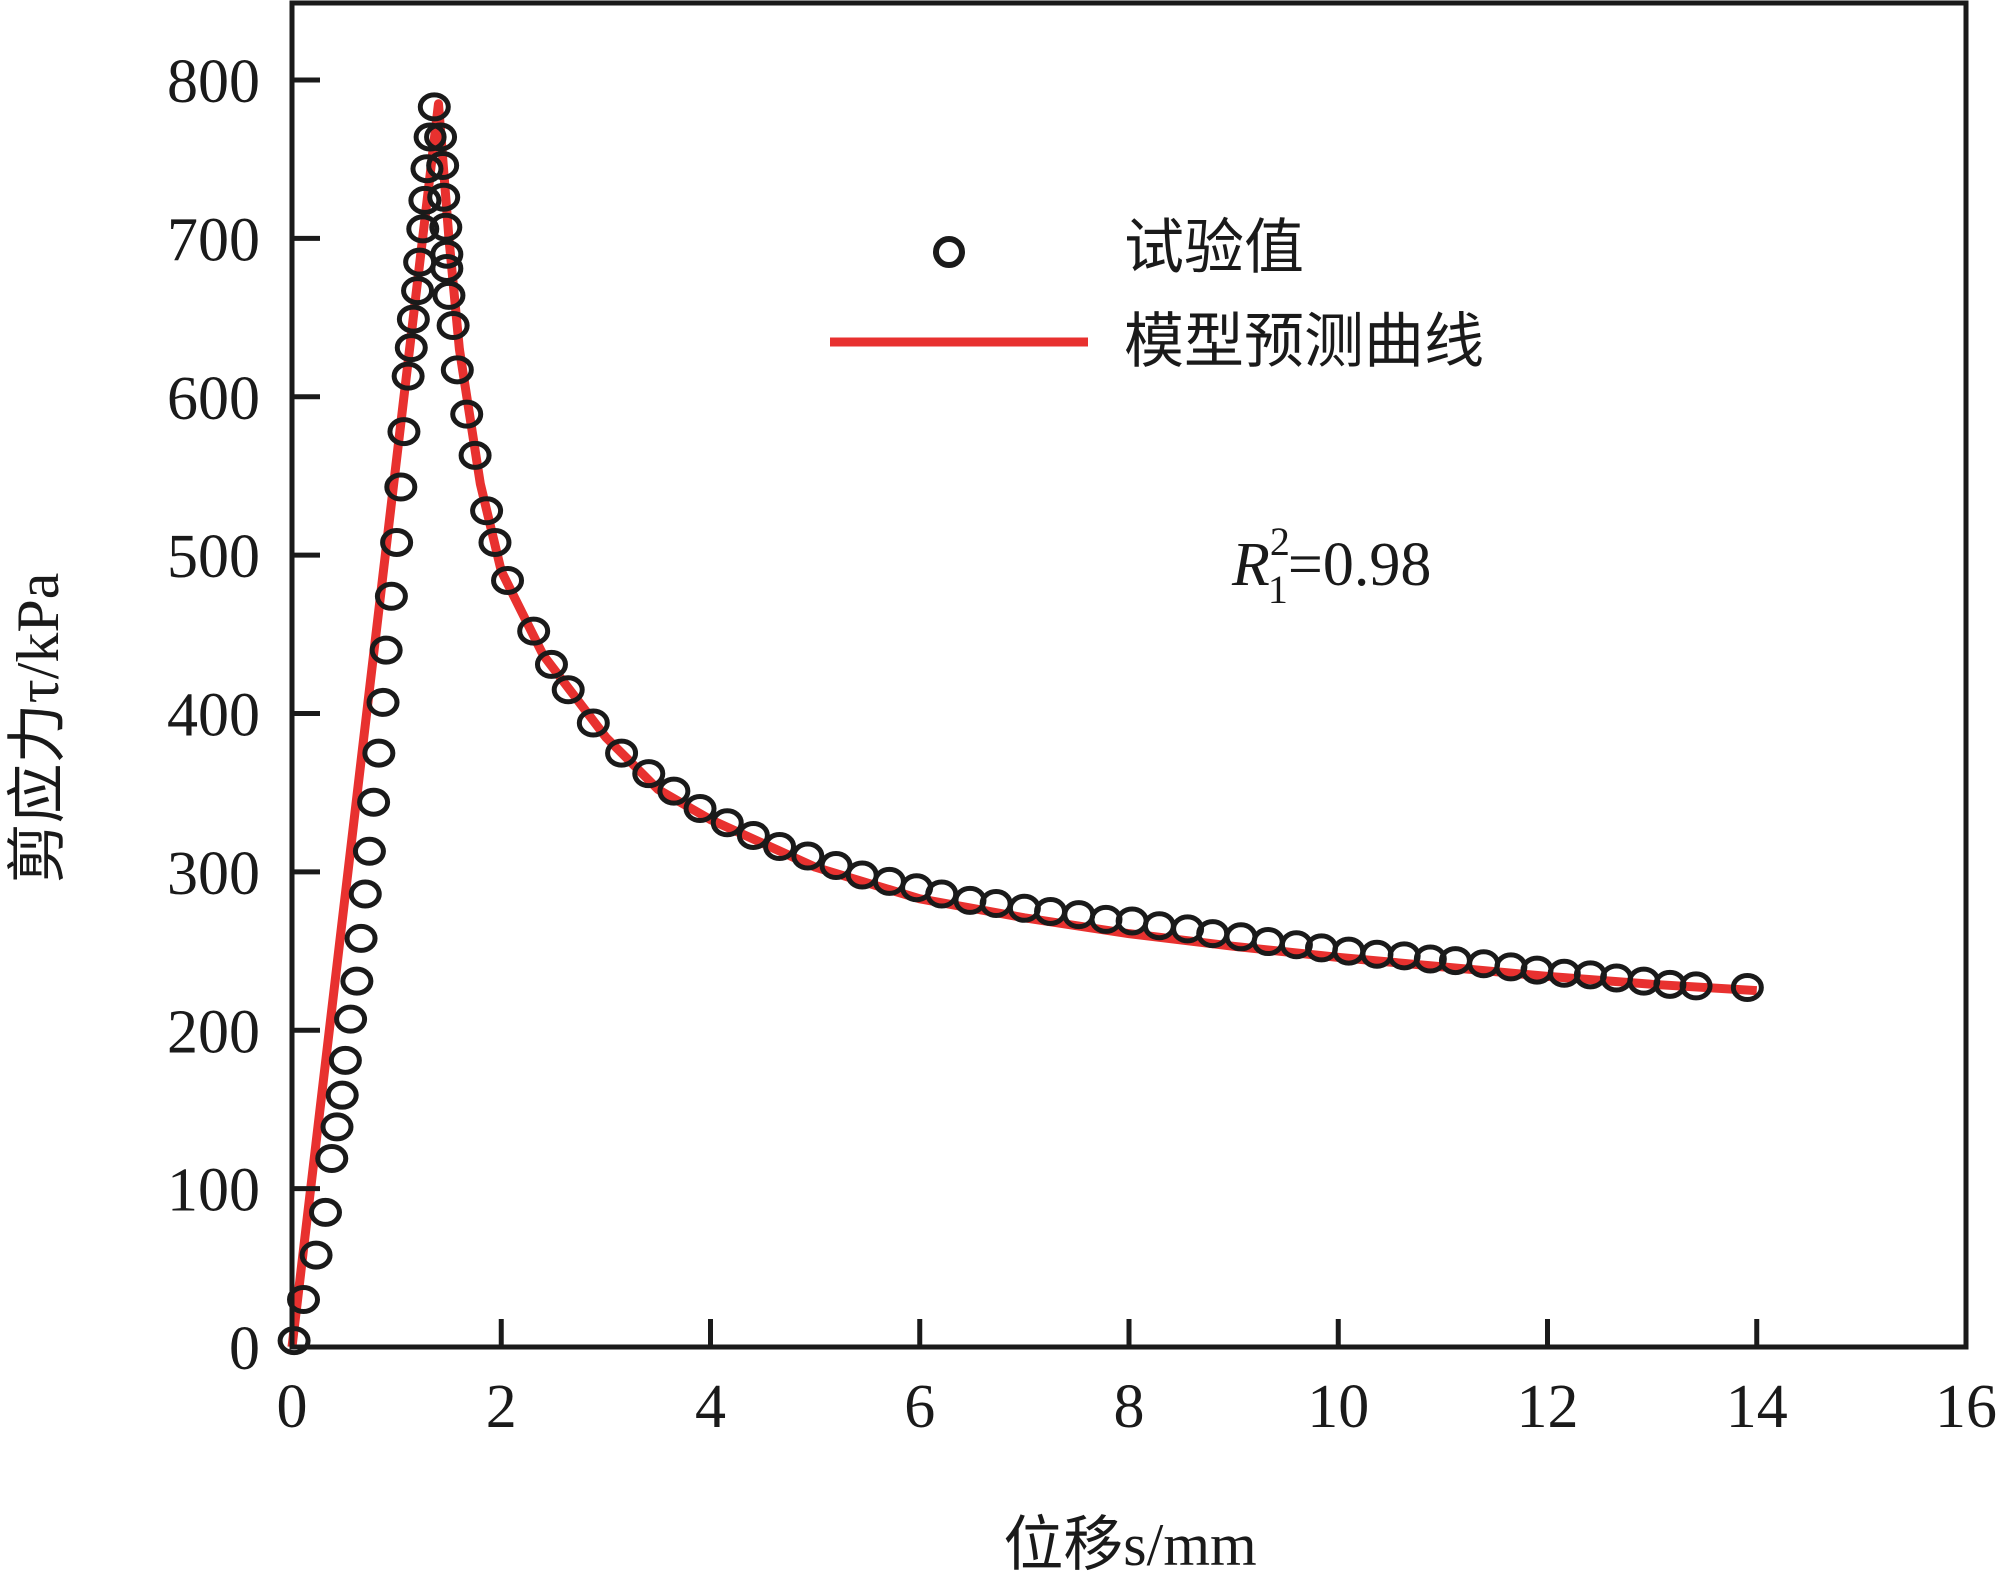 Image resolution: width=2002 pixels, height=1577 pixels. I want to click on legend: 试验值 模型预测曲线, so click(1157, 295).